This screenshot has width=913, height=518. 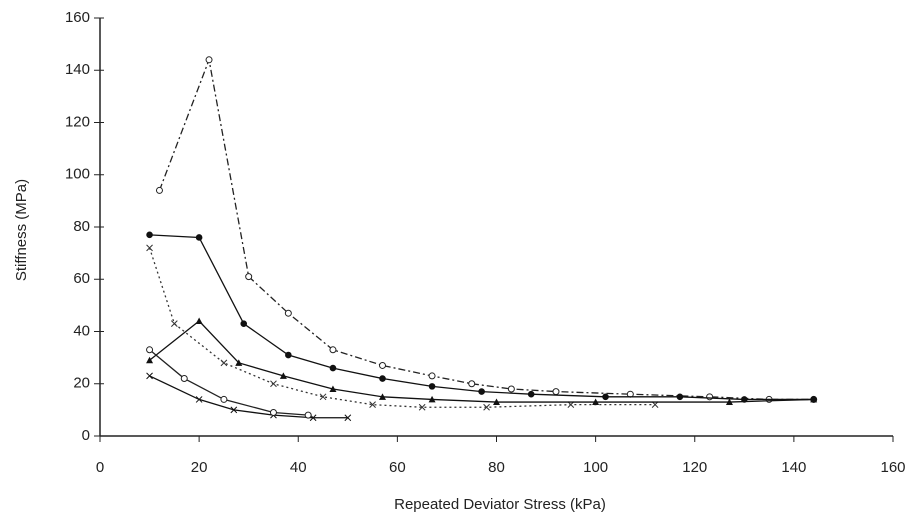 I want to click on y-tick-label: 80, so click(x=81, y=226).